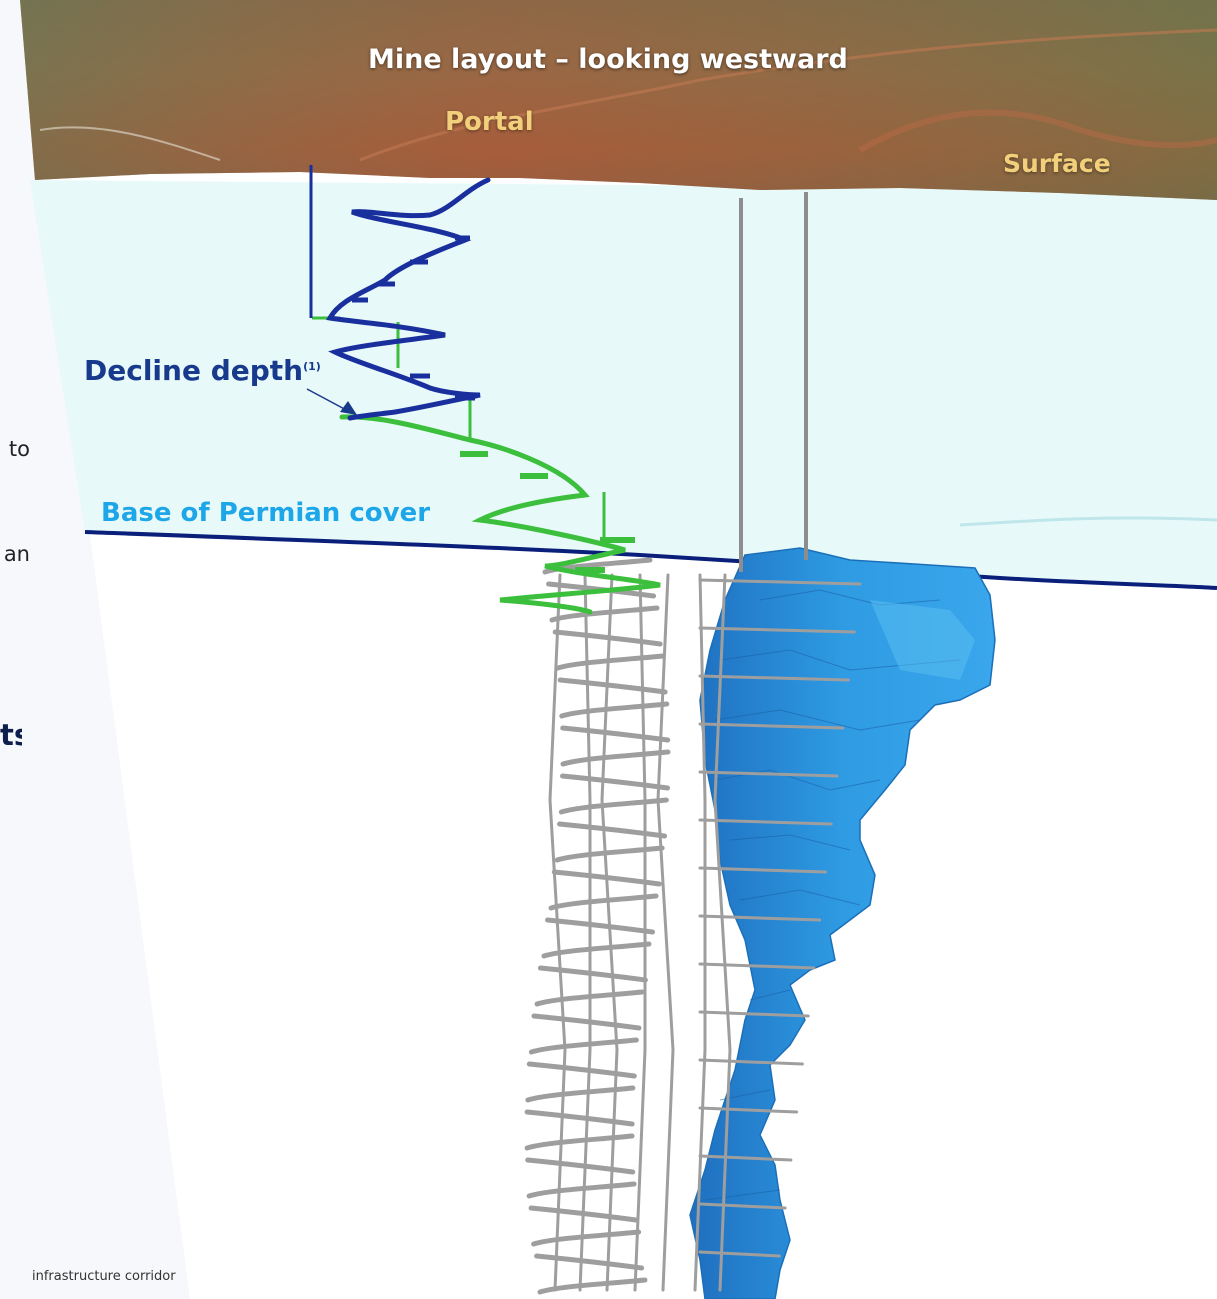 This screenshot has height=1299, width=1217. I want to click on decline-lower-connectors, so click(459, 430).